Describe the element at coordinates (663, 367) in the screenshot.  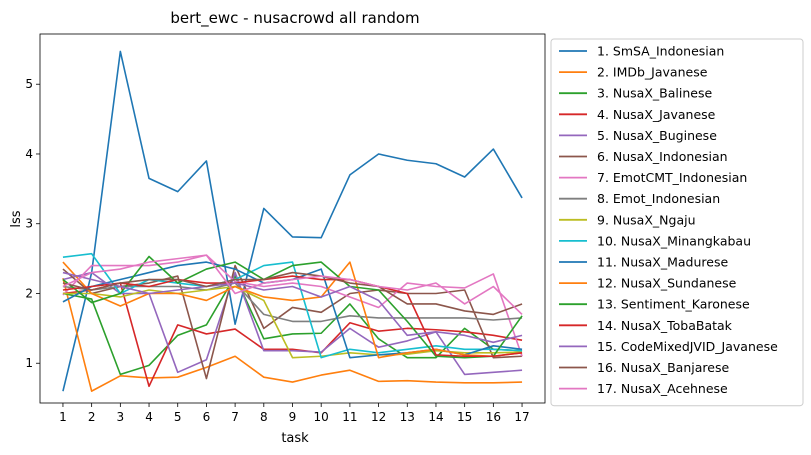
I see `legend-label: 16. NusaX_Banjarese` at that location.